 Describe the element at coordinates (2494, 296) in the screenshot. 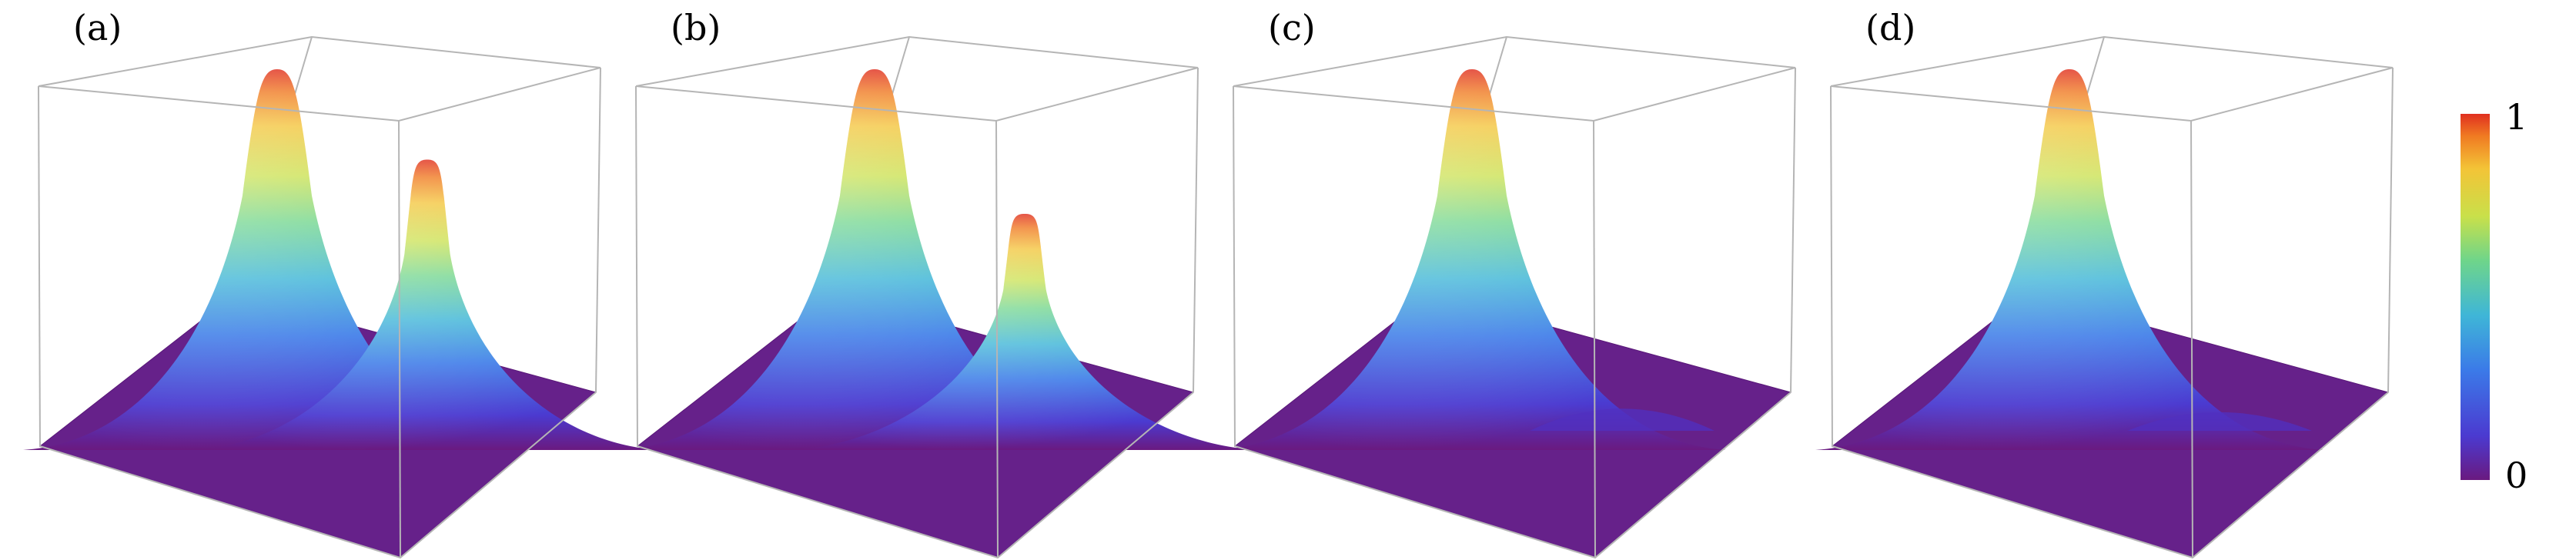

I see `colorbar: 1 0` at that location.